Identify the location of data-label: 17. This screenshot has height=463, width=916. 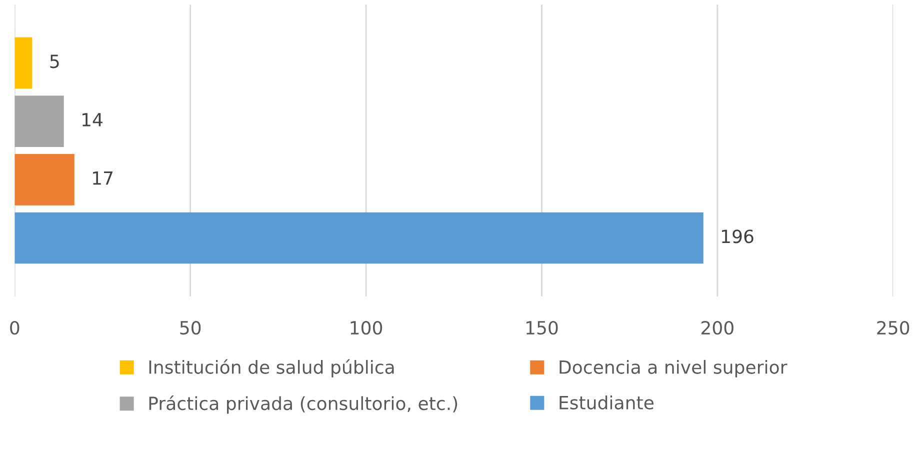
(102, 178).